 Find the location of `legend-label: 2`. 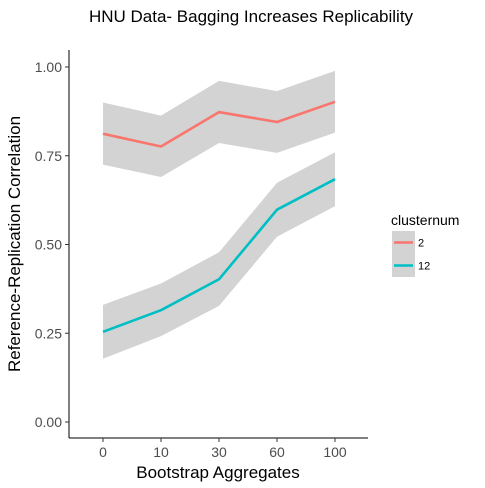

legend-label: 2 is located at coordinates (421, 244).